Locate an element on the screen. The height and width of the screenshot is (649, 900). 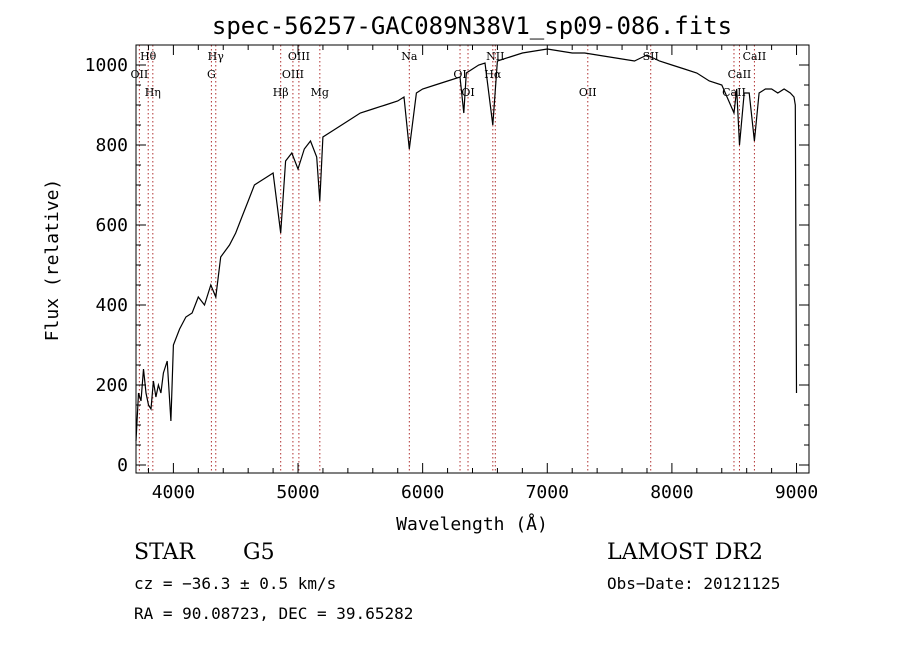
line-marker-label: OI is located at coordinates (467, 92).